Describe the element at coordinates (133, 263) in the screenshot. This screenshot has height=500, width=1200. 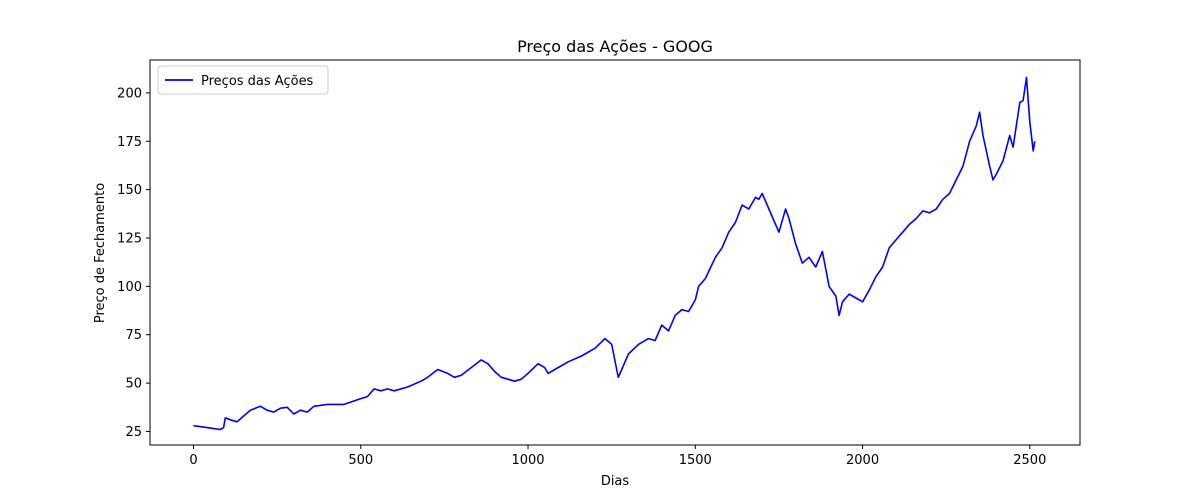
I see `y-axis: 25 50 75 100 125 150 175 200` at that location.